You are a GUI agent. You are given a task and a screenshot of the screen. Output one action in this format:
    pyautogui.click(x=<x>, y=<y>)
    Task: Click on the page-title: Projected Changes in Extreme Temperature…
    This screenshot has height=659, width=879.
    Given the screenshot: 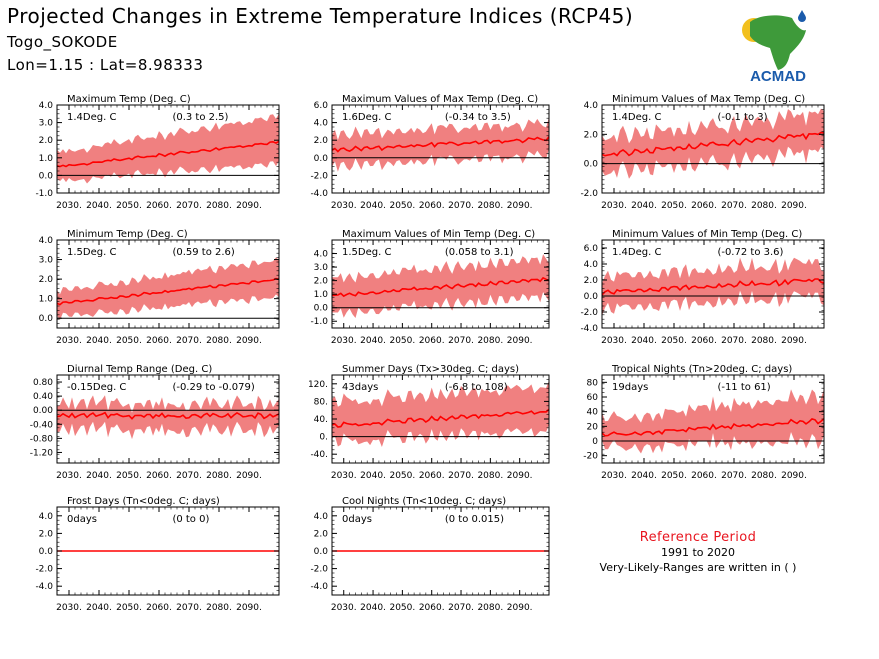 What is the action you would take?
    pyautogui.click(x=320, y=16)
    